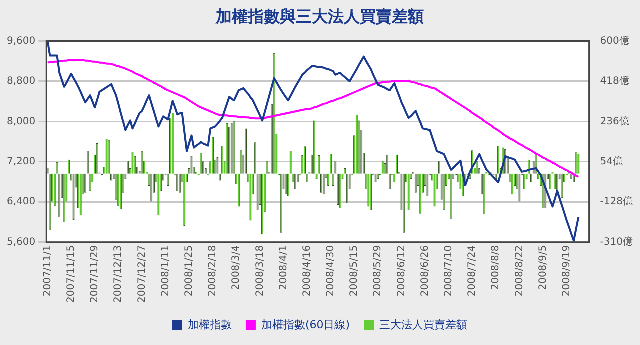 The height and width of the screenshot is (345, 640). Describe the element at coordinates (118, 274) in the screenshot. I see `x-tick-label: 2007/12/13` at that location.